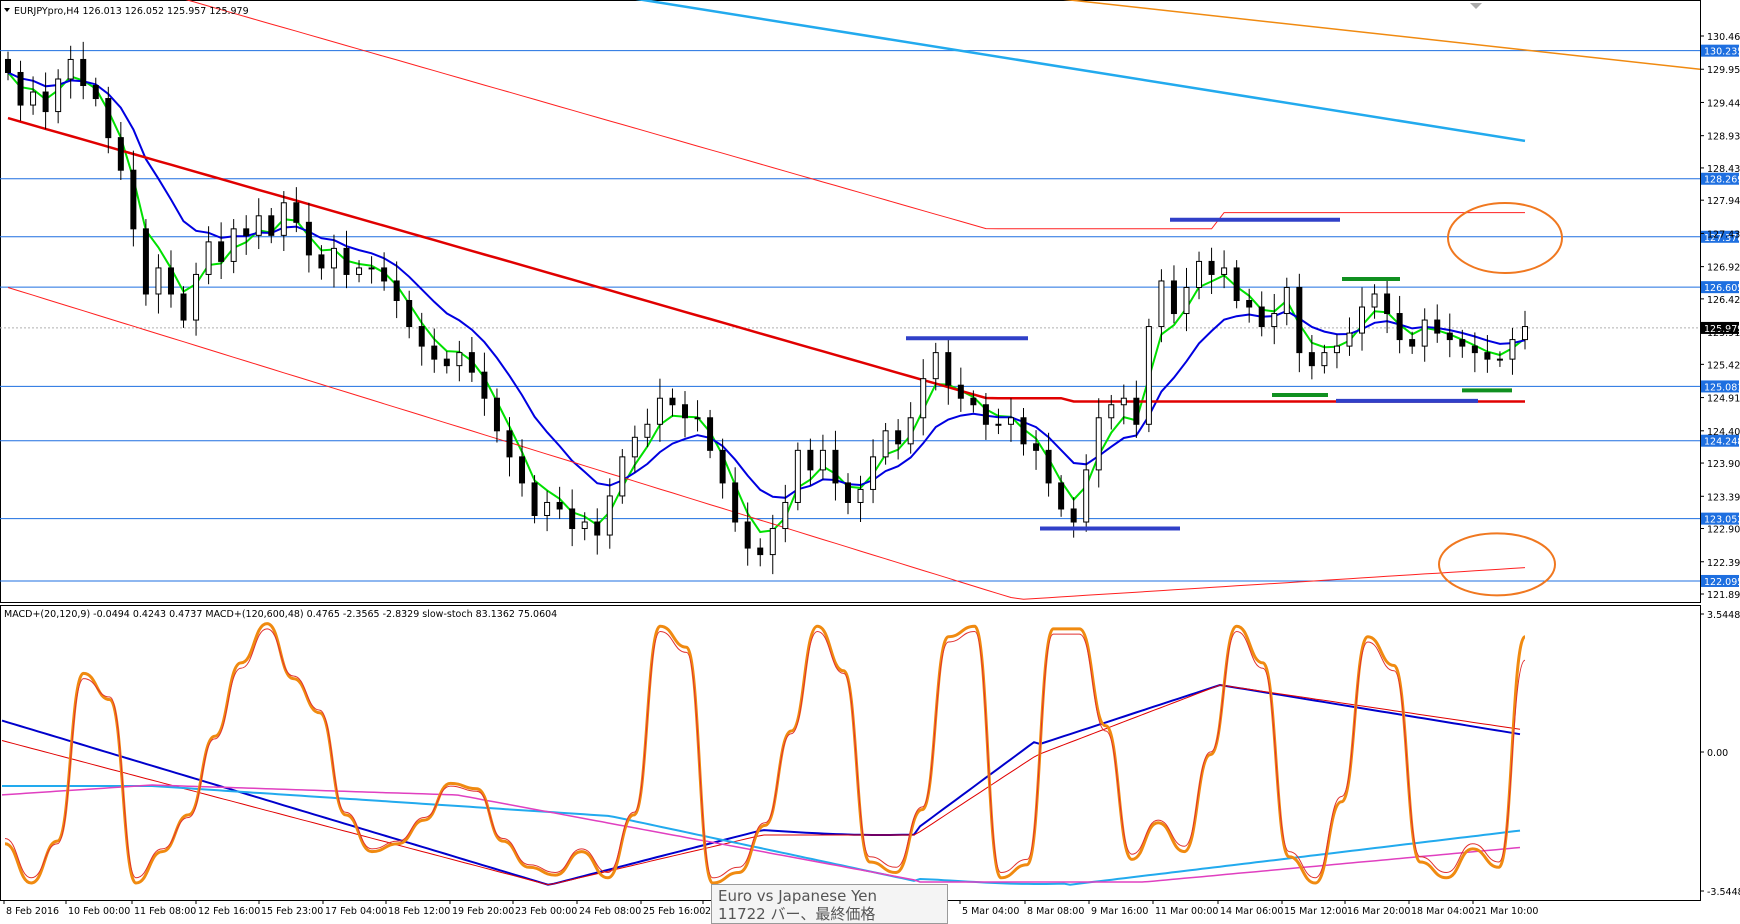 Image resolution: width=1740 pixels, height=924 pixels. What do you see at coordinates (1722, 180) in the screenshot?
I see `price-level-tag-text: 128.269` at bounding box center [1722, 180].